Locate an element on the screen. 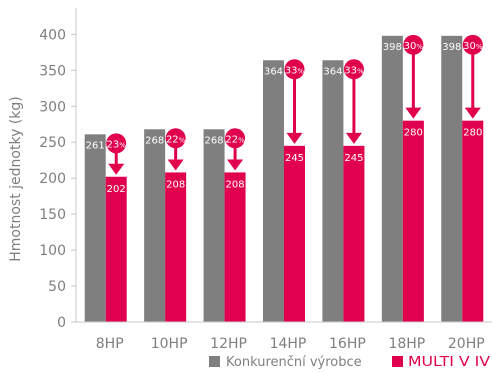  x-tick-label: 8HP is located at coordinates (110, 344).